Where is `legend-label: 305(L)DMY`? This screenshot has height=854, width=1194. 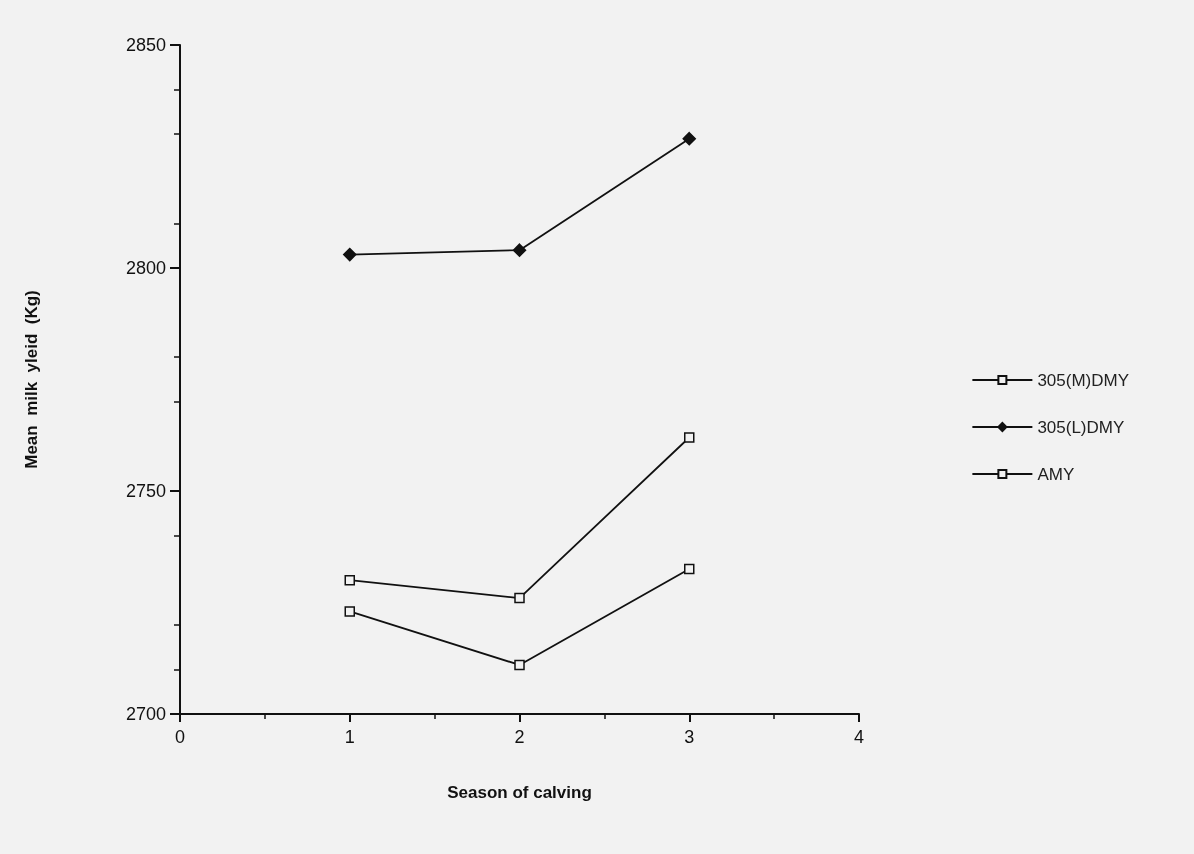
legend-label: 305(L)DMY is located at coordinates (1081, 427).